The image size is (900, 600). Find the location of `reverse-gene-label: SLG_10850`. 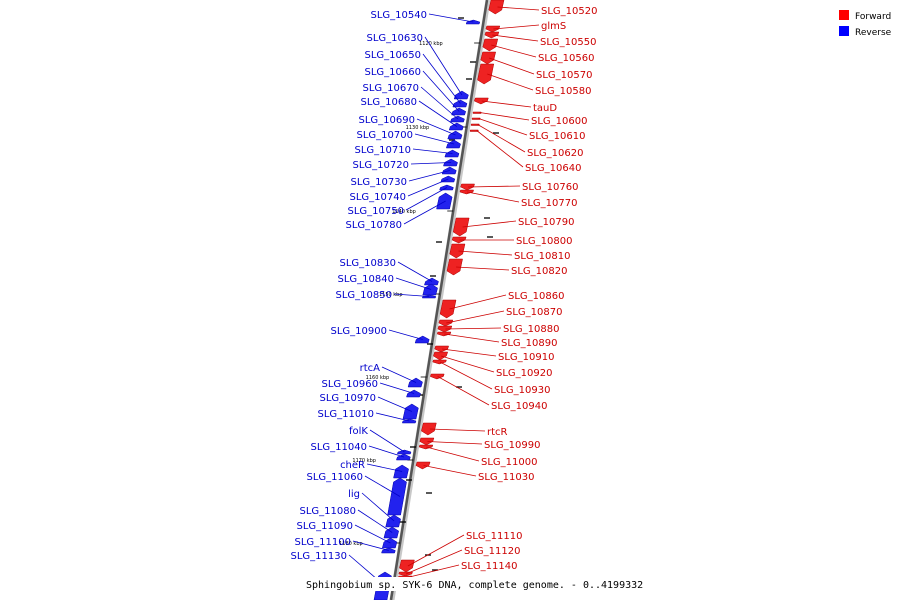

reverse-gene-label: SLG_10850 is located at coordinates (364, 295).